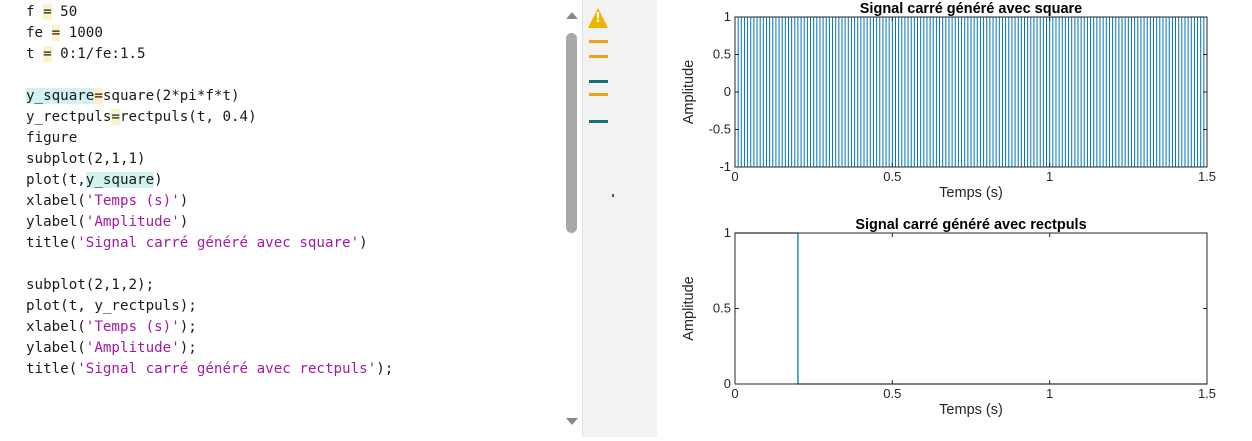  I want to click on code-line: subplot(2,1,1), so click(86, 159).